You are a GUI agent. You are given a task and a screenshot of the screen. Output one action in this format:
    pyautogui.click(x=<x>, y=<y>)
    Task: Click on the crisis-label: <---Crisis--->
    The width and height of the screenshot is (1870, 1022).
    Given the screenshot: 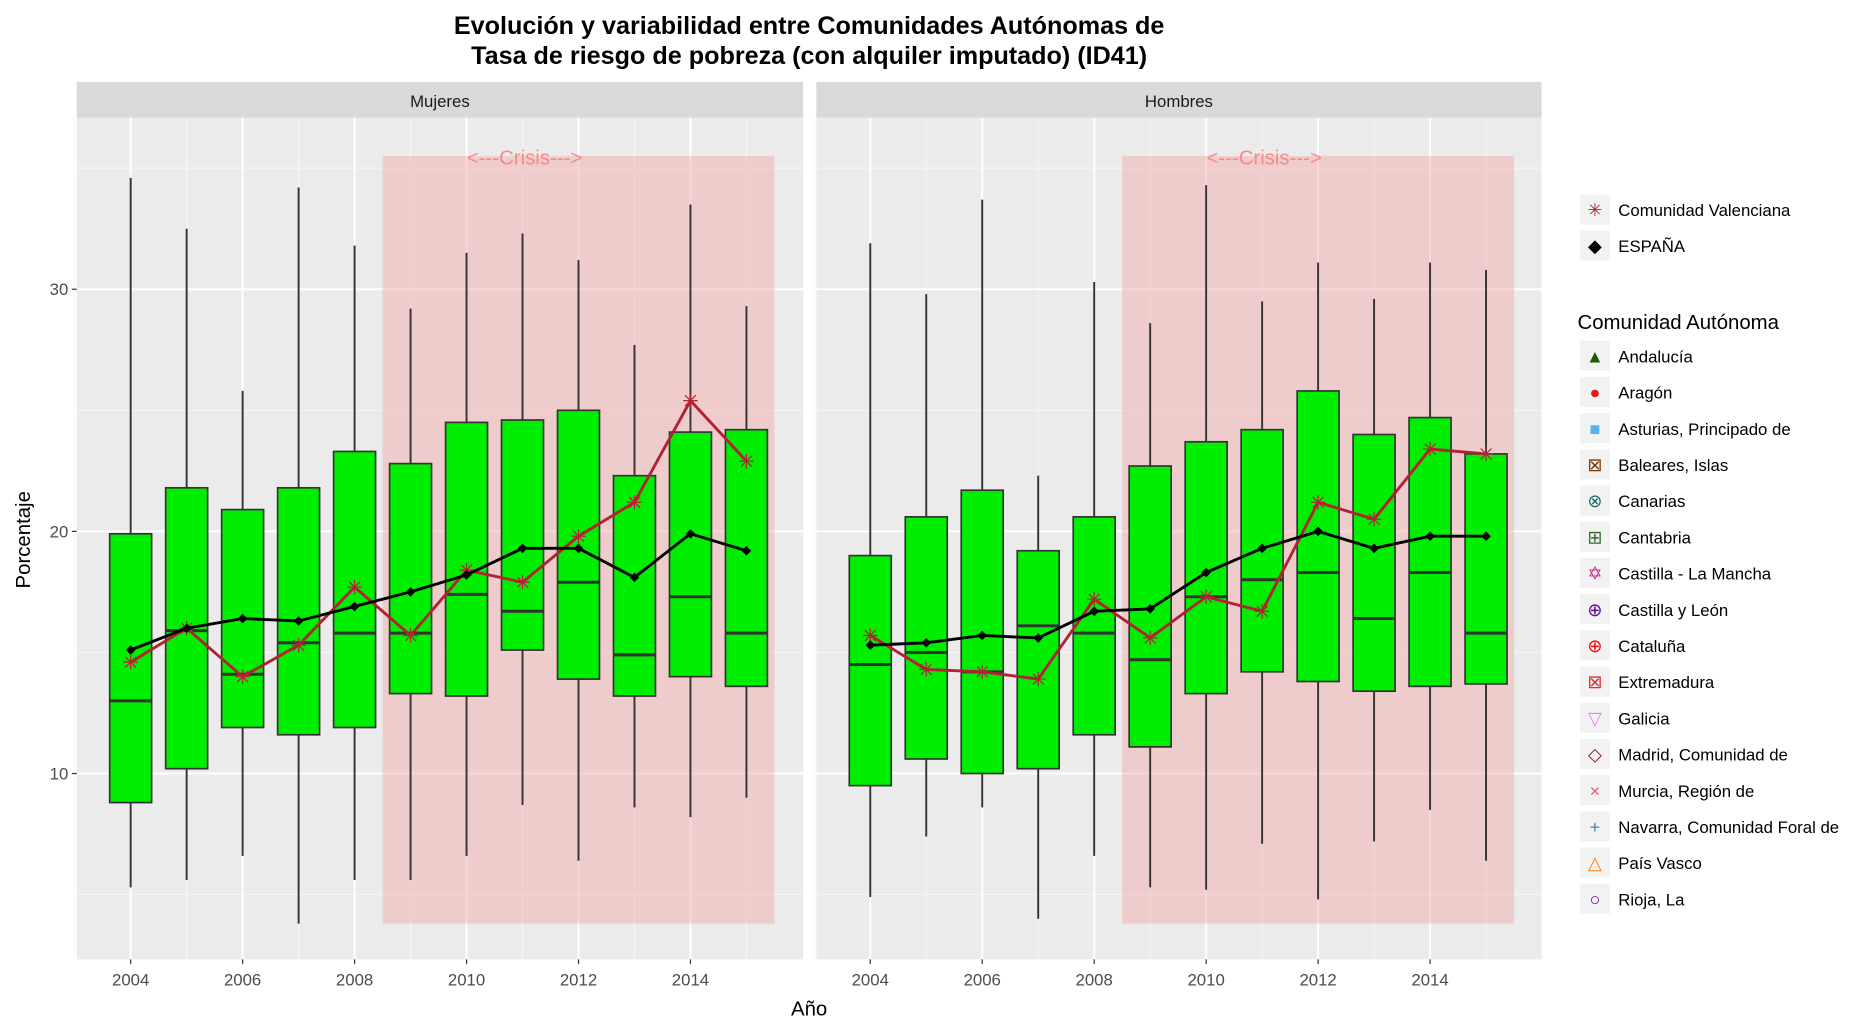 What is the action you would take?
    pyautogui.click(x=1263, y=158)
    